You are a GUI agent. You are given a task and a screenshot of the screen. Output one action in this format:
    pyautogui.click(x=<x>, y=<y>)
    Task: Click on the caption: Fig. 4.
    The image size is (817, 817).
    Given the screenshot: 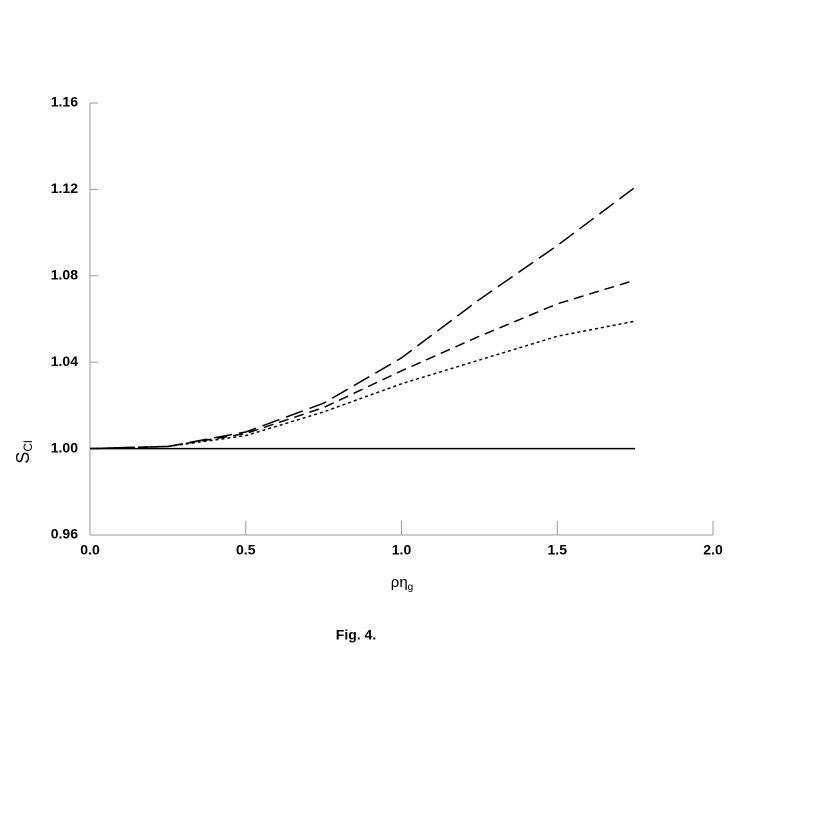 What is the action you would take?
    pyautogui.click(x=356, y=635)
    